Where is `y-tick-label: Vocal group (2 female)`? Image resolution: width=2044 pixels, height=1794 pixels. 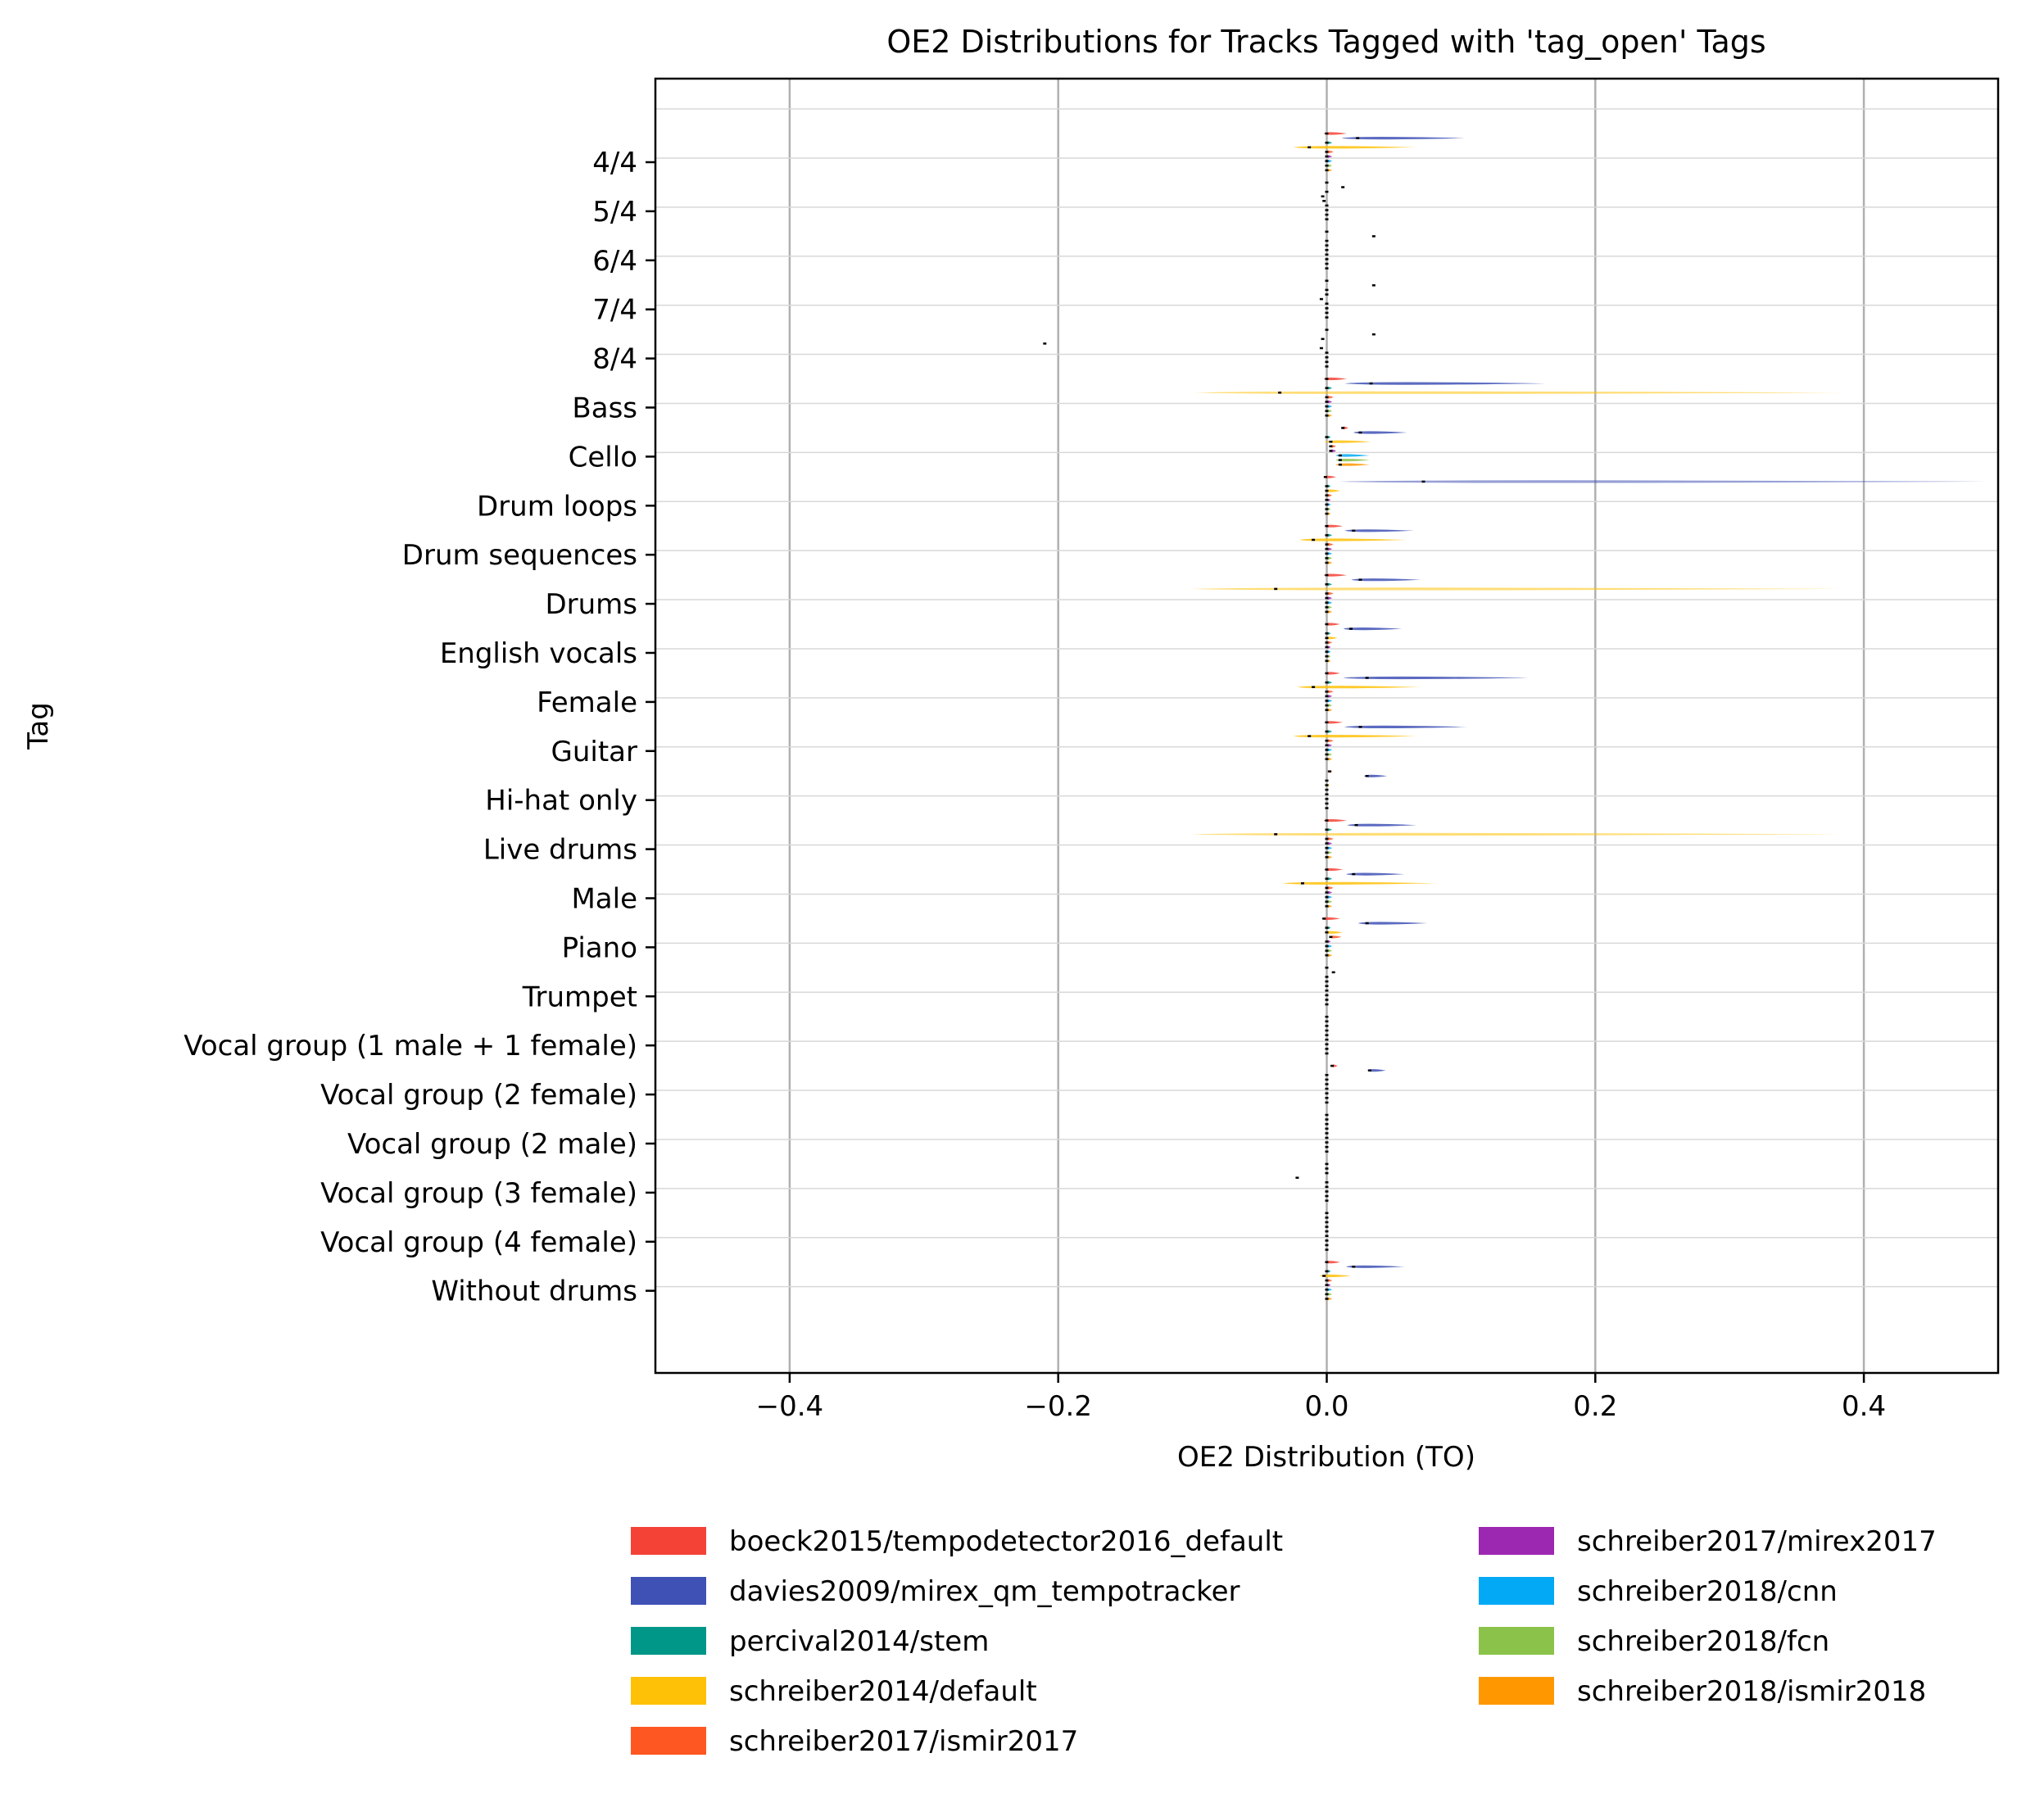
y-tick-label: Vocal group (2 female) is located at coordinates (478, 1095).